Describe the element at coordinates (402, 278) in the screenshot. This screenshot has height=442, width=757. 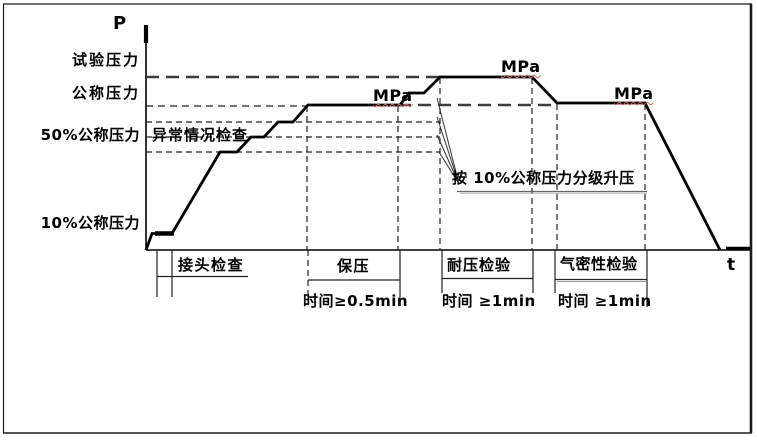
I see `phase-dividers` at that location.